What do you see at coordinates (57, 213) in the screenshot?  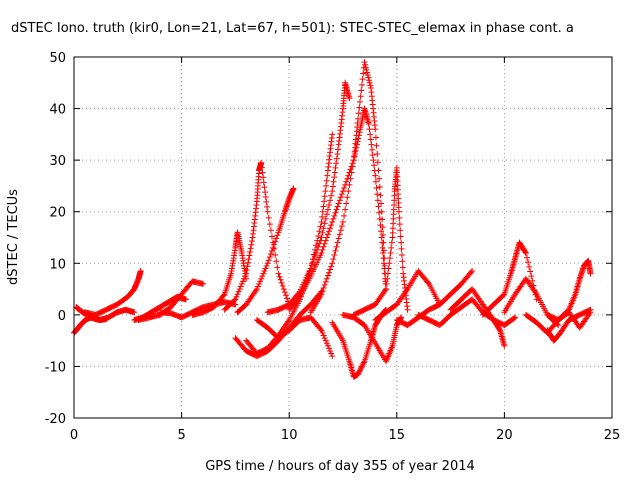 I see `y-tick-label: 20` at bounding box center [57, 213].